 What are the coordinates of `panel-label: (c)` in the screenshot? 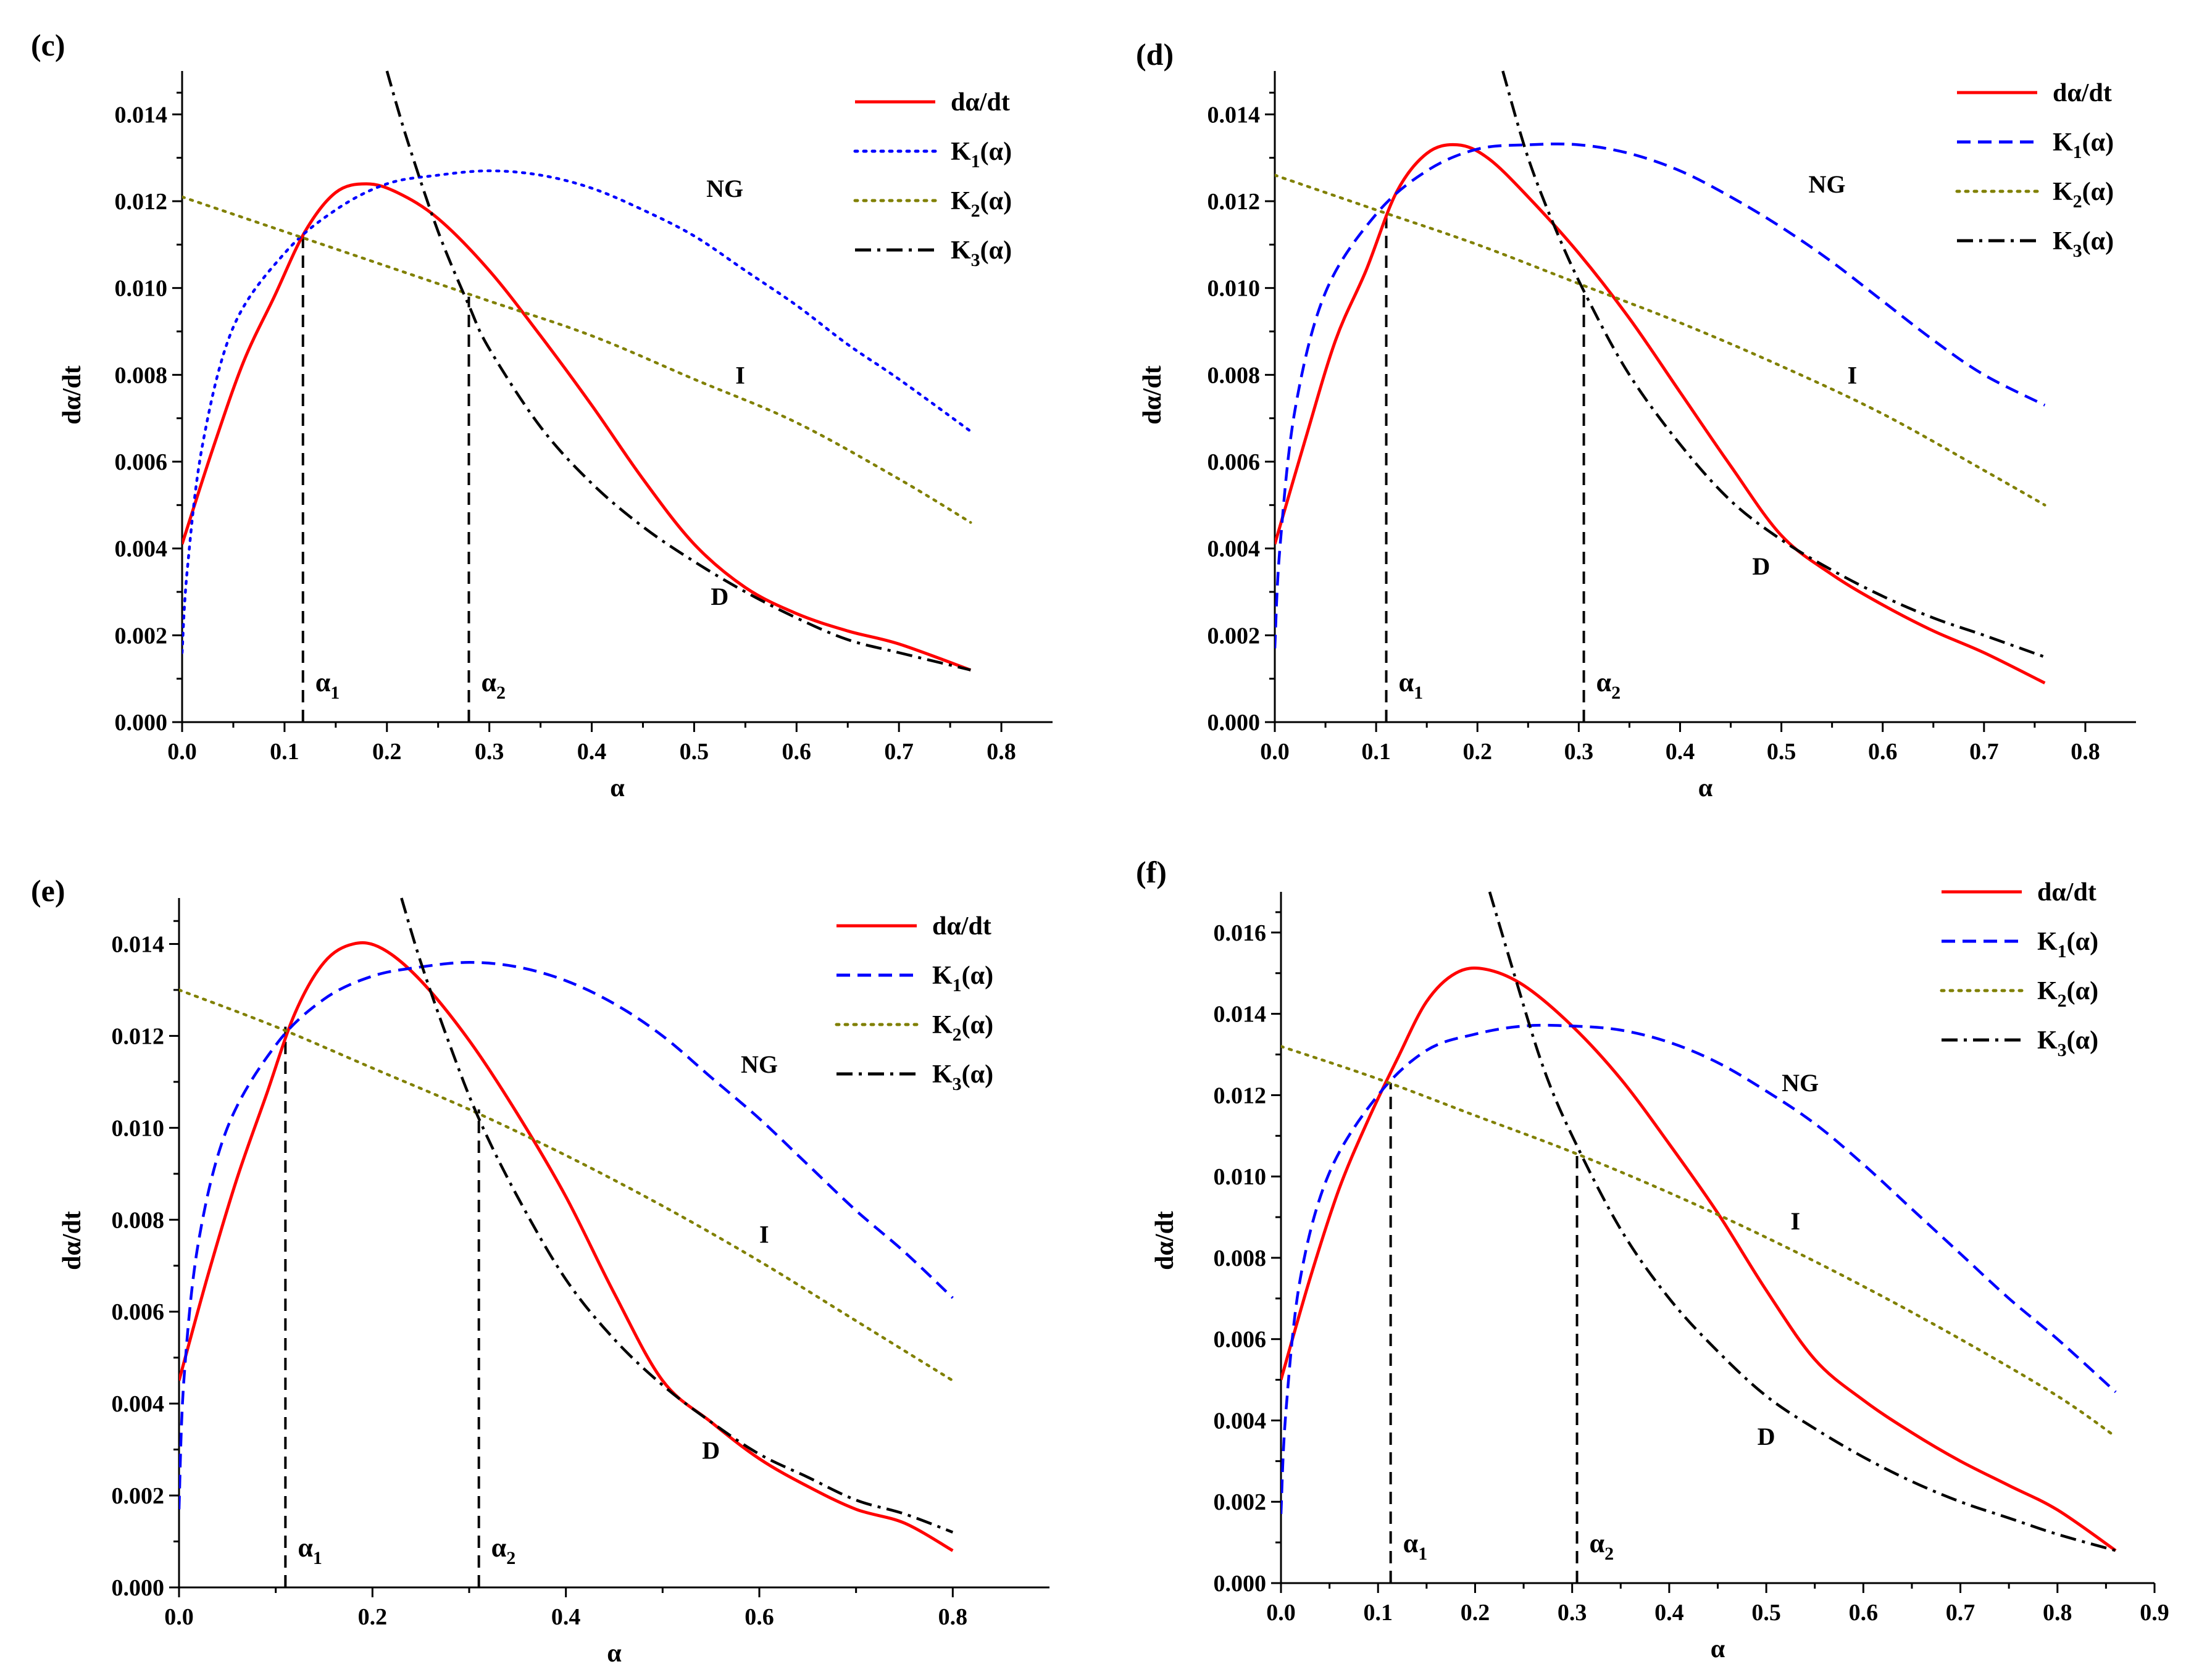 It's located at (48, 45).